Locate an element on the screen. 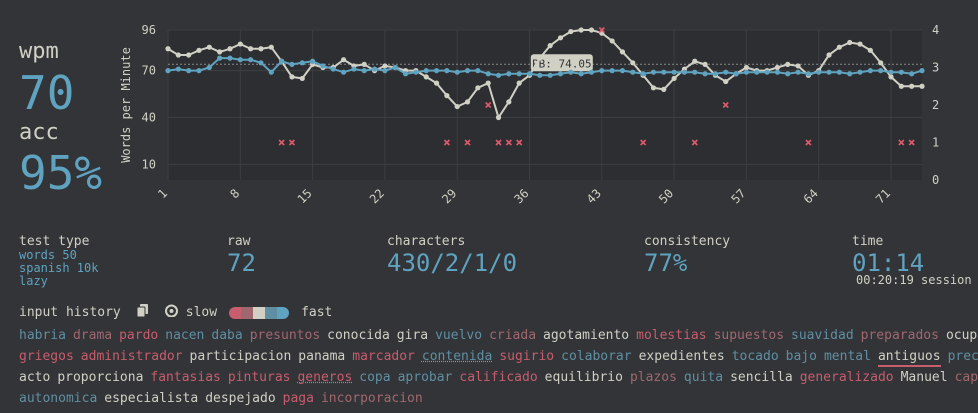 The width and height of the screenshot is (978, 413). history-word: gira is located at coordinates (412, 335).